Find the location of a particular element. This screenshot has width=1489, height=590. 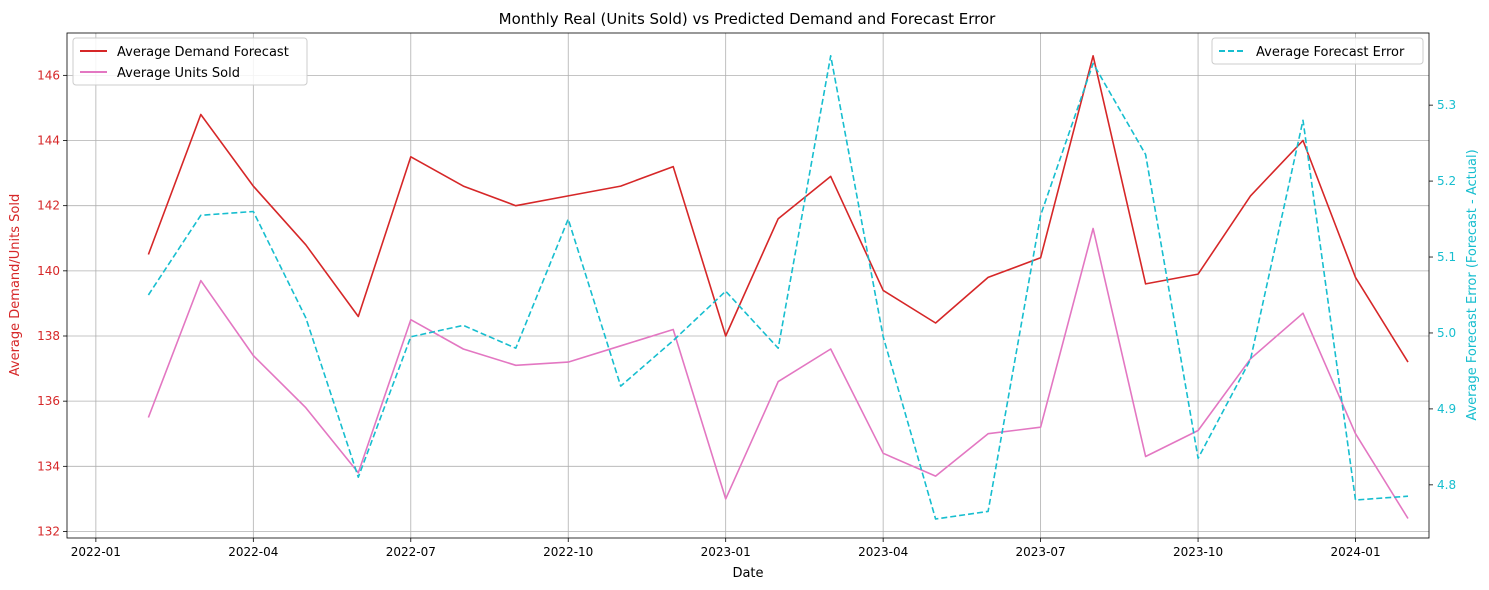

legend-right-box is located at coordinates (1317, 51).